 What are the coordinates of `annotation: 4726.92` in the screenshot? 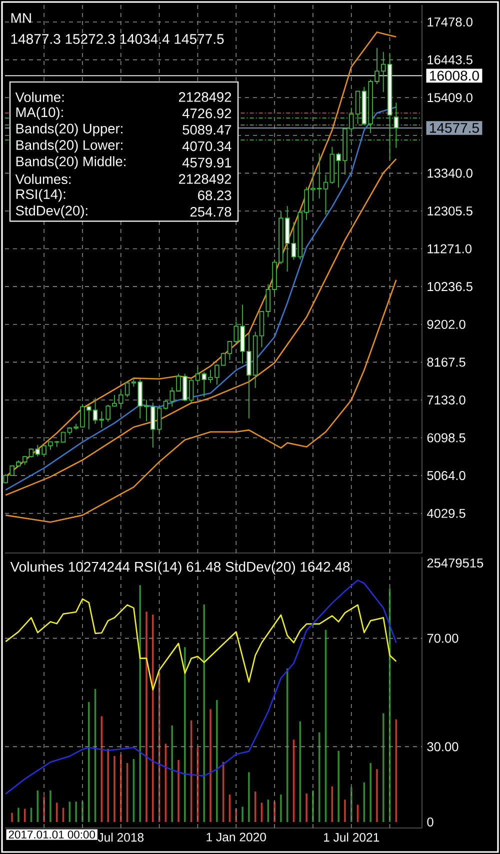 It's located at (207, 113).